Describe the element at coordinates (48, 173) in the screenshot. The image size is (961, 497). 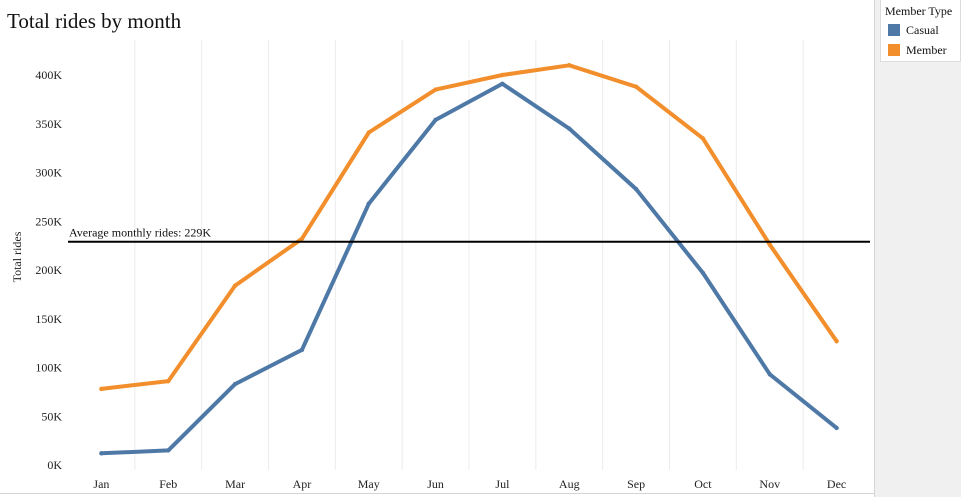
I see `y-tick-label: 300K` at that location.